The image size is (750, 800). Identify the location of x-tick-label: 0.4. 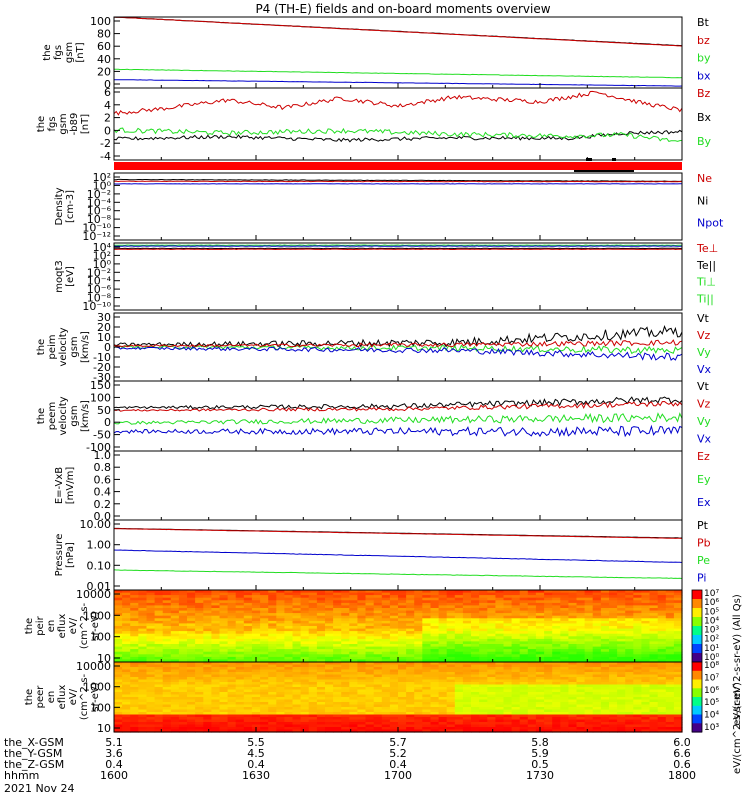
(256, 764).